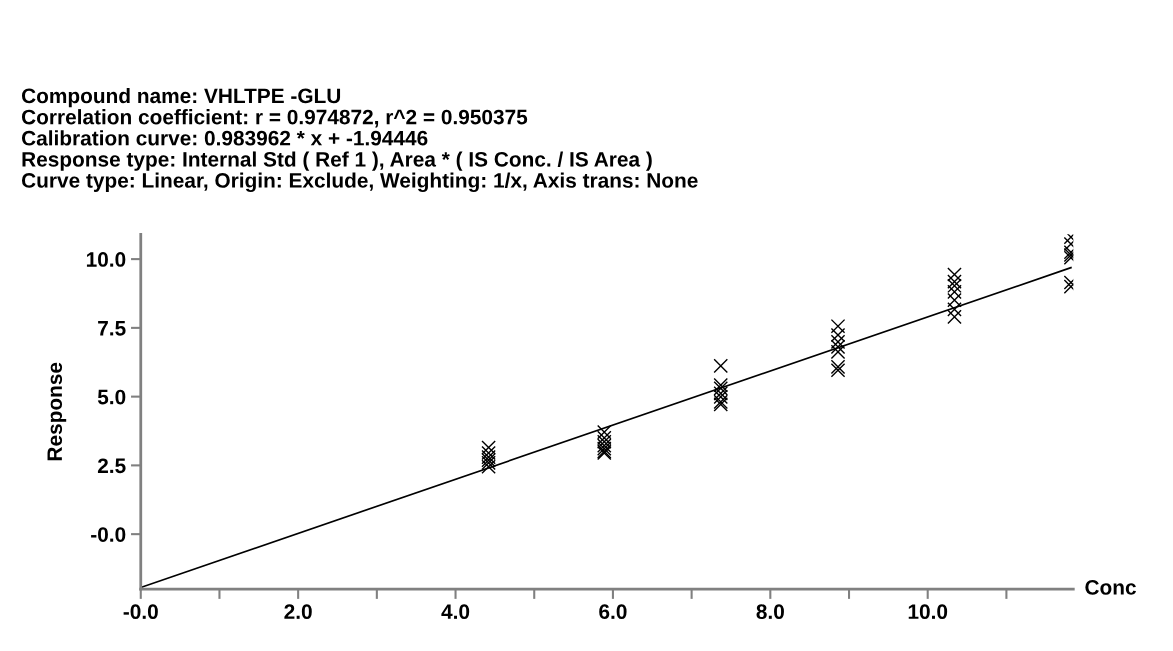  Describe the element at coordinates (111, 397) in the screenshot. I see `y-tick-label: 5.0` at that location.